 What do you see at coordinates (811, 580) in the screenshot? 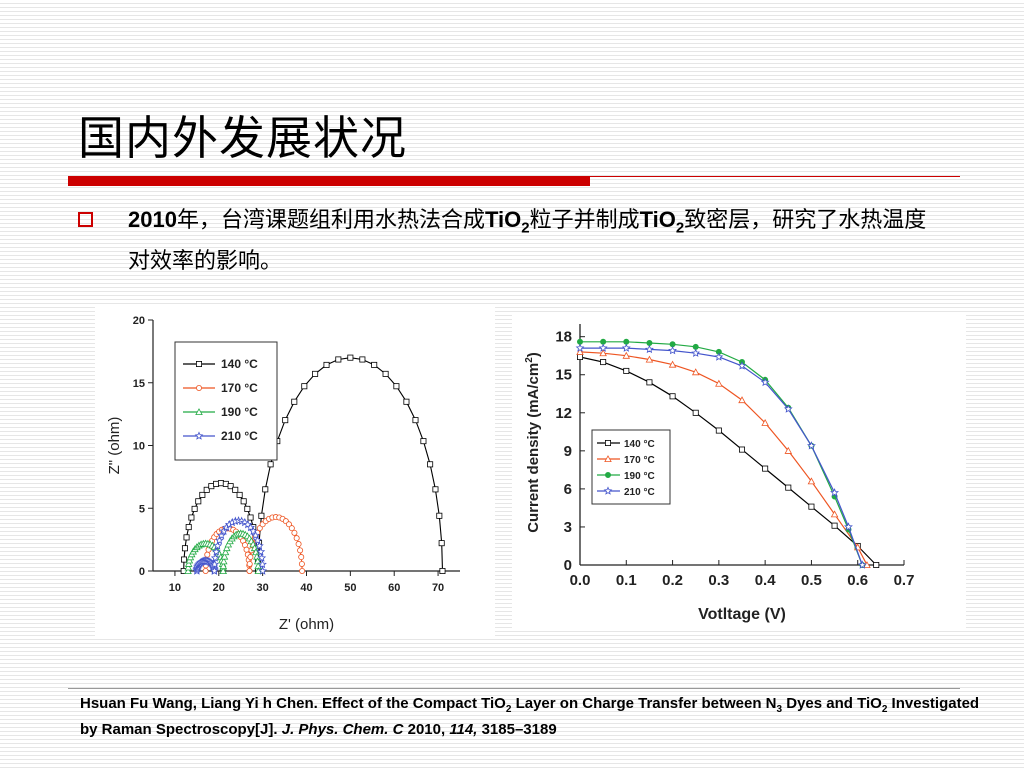
I see `x-tick-label: 0.5` at bounding box center [811, 580].